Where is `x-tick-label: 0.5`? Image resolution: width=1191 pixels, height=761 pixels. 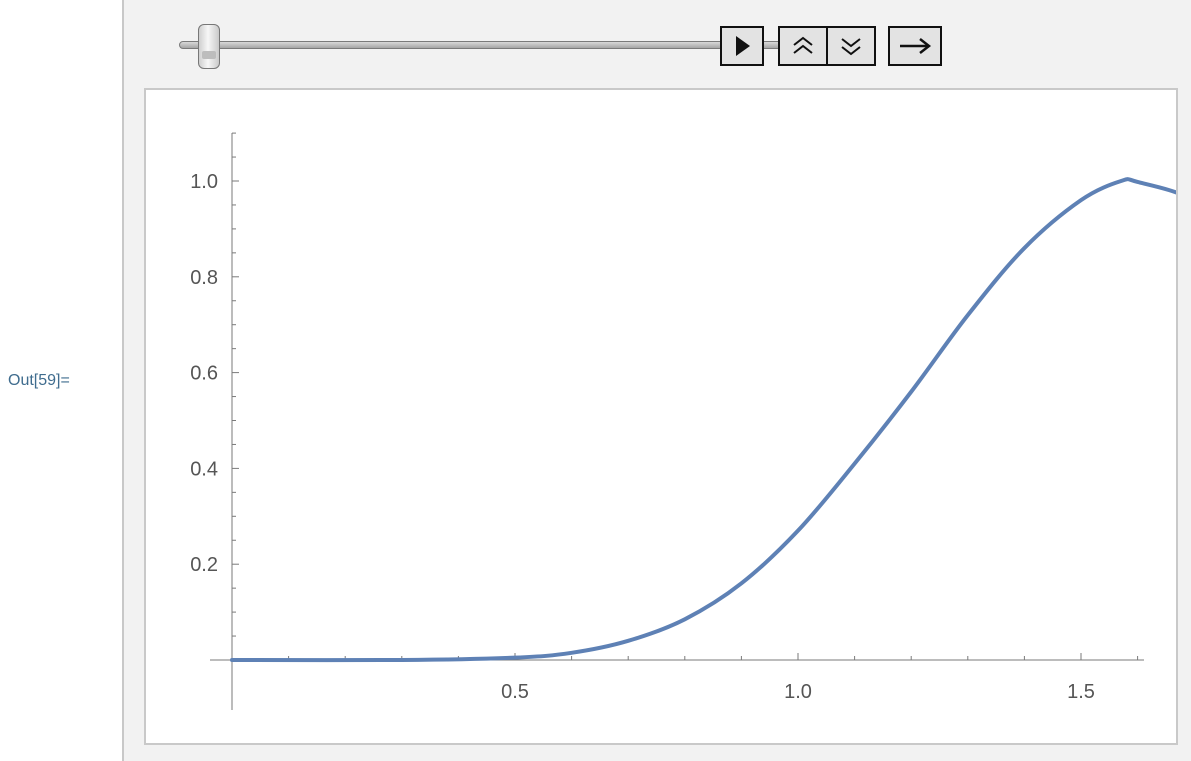
x-tick-label: 0.5 is located at coordinates (515, 692).